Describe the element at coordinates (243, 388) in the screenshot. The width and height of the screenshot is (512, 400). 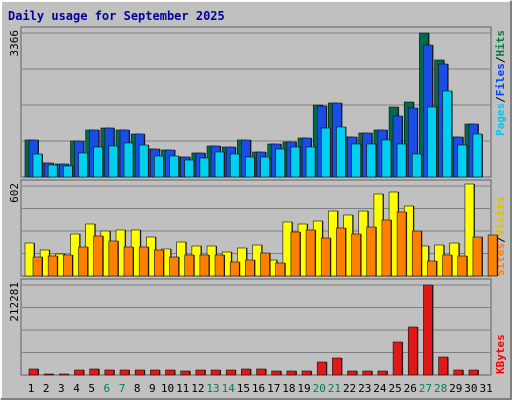
I see `x-tick-label: 15` at that location.